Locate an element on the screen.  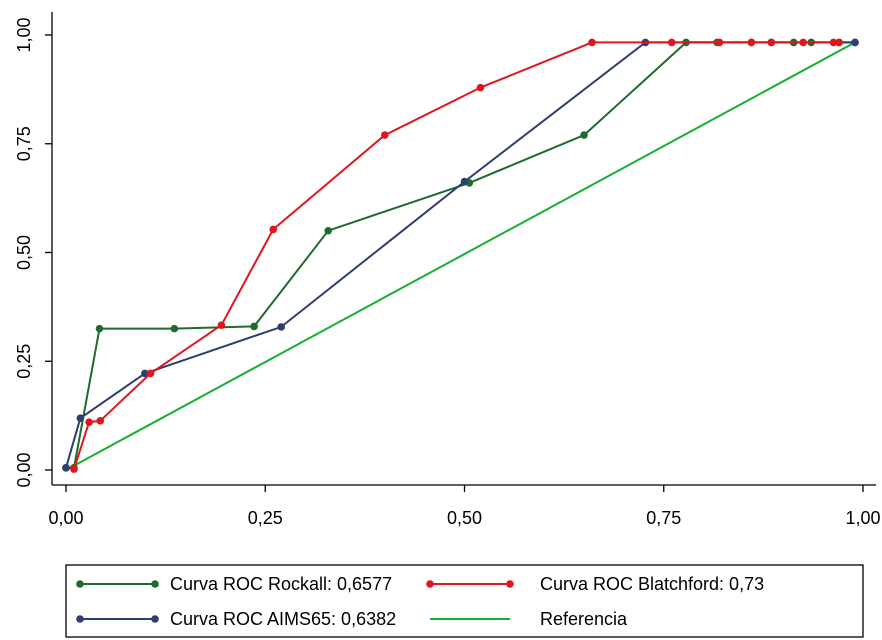
x-tick-label: 0,25 is located at coordinates (265, 518).